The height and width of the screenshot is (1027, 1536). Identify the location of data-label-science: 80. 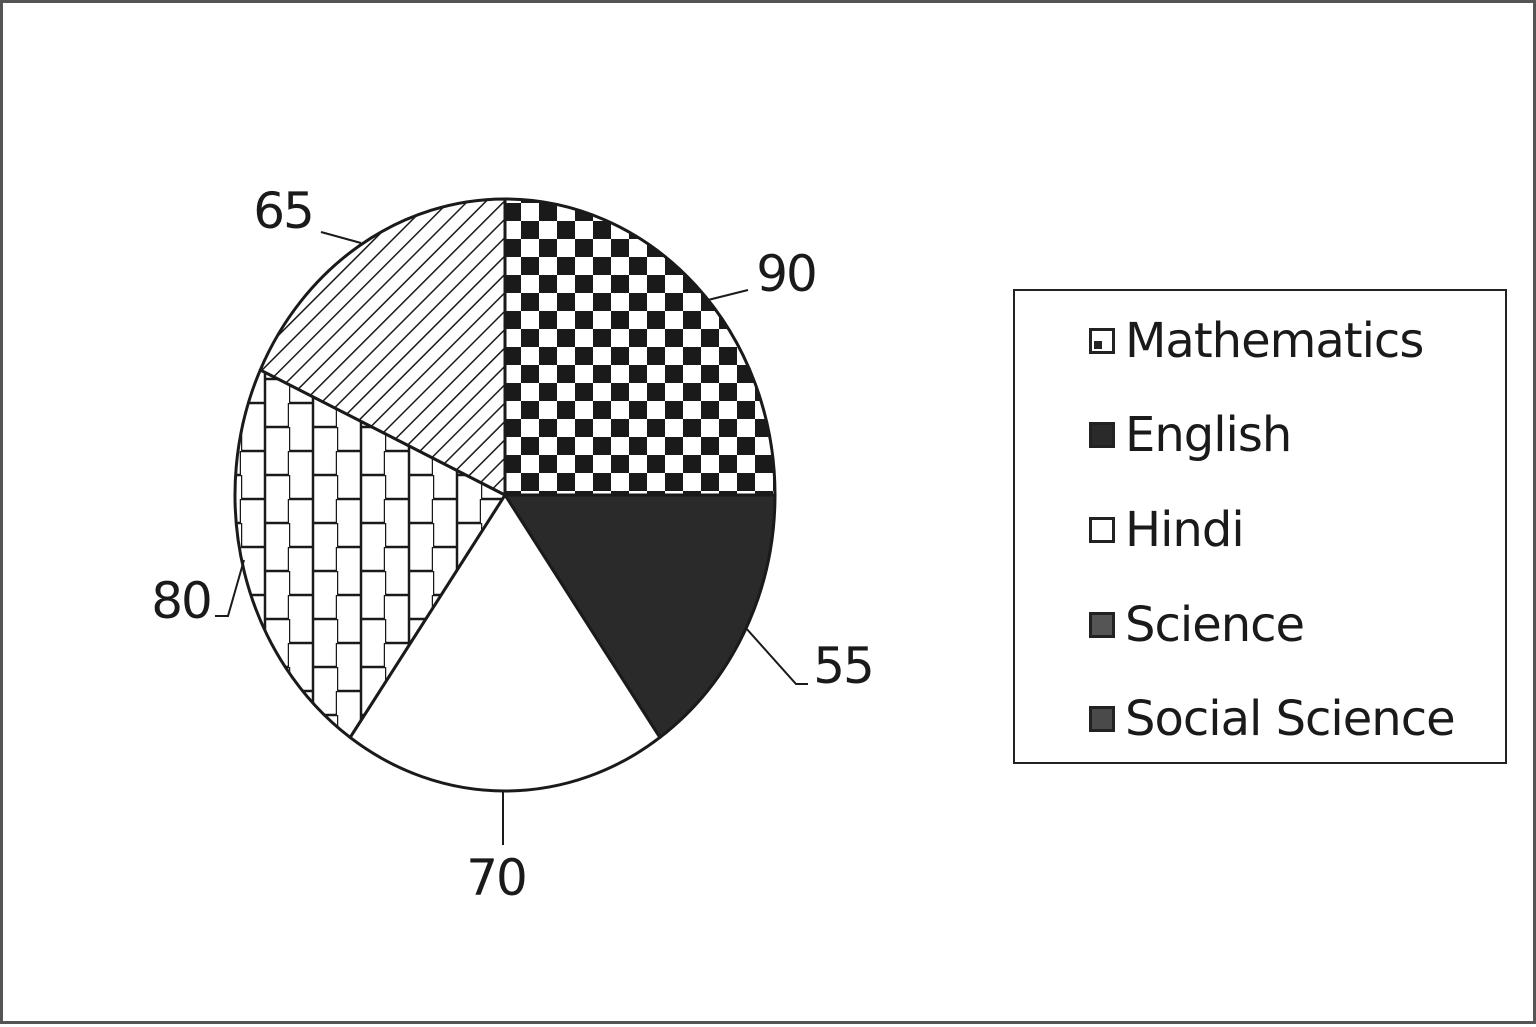
(181, 601).